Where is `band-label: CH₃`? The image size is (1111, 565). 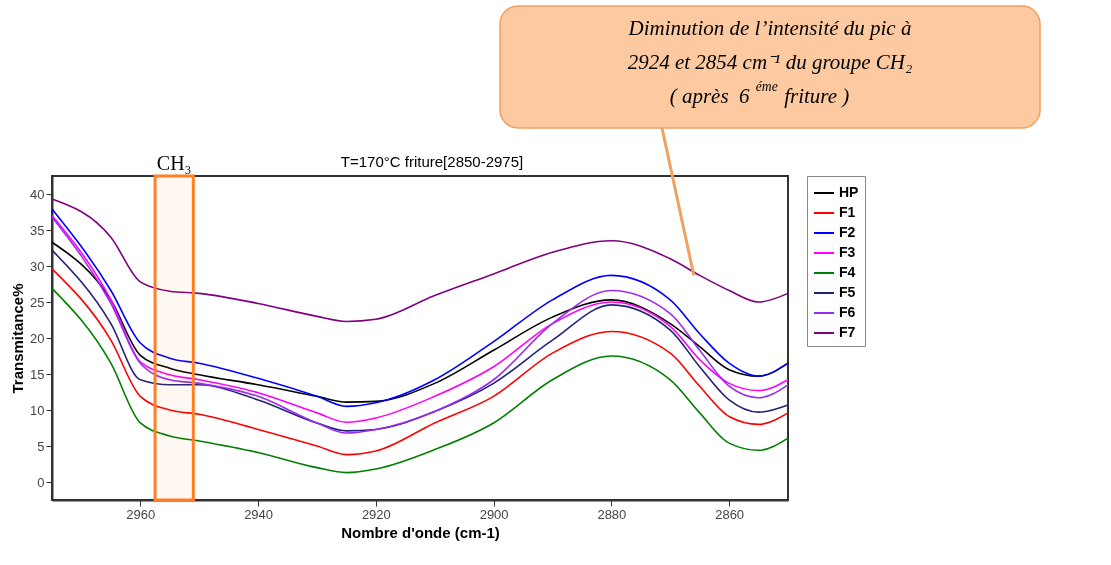
band-label: CH₃ is located at coordinates (174, 163).